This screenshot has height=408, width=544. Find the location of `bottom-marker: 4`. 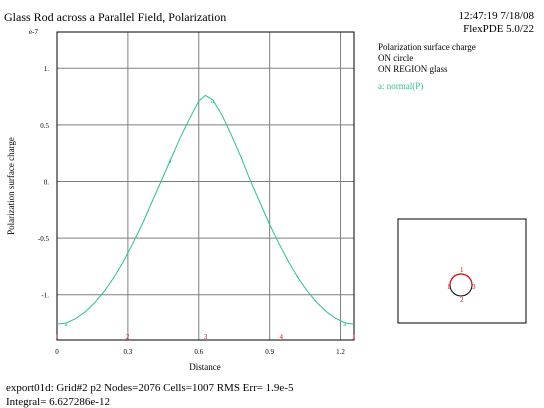

bottom-marker: 4 is located at coordinates (281, 337).